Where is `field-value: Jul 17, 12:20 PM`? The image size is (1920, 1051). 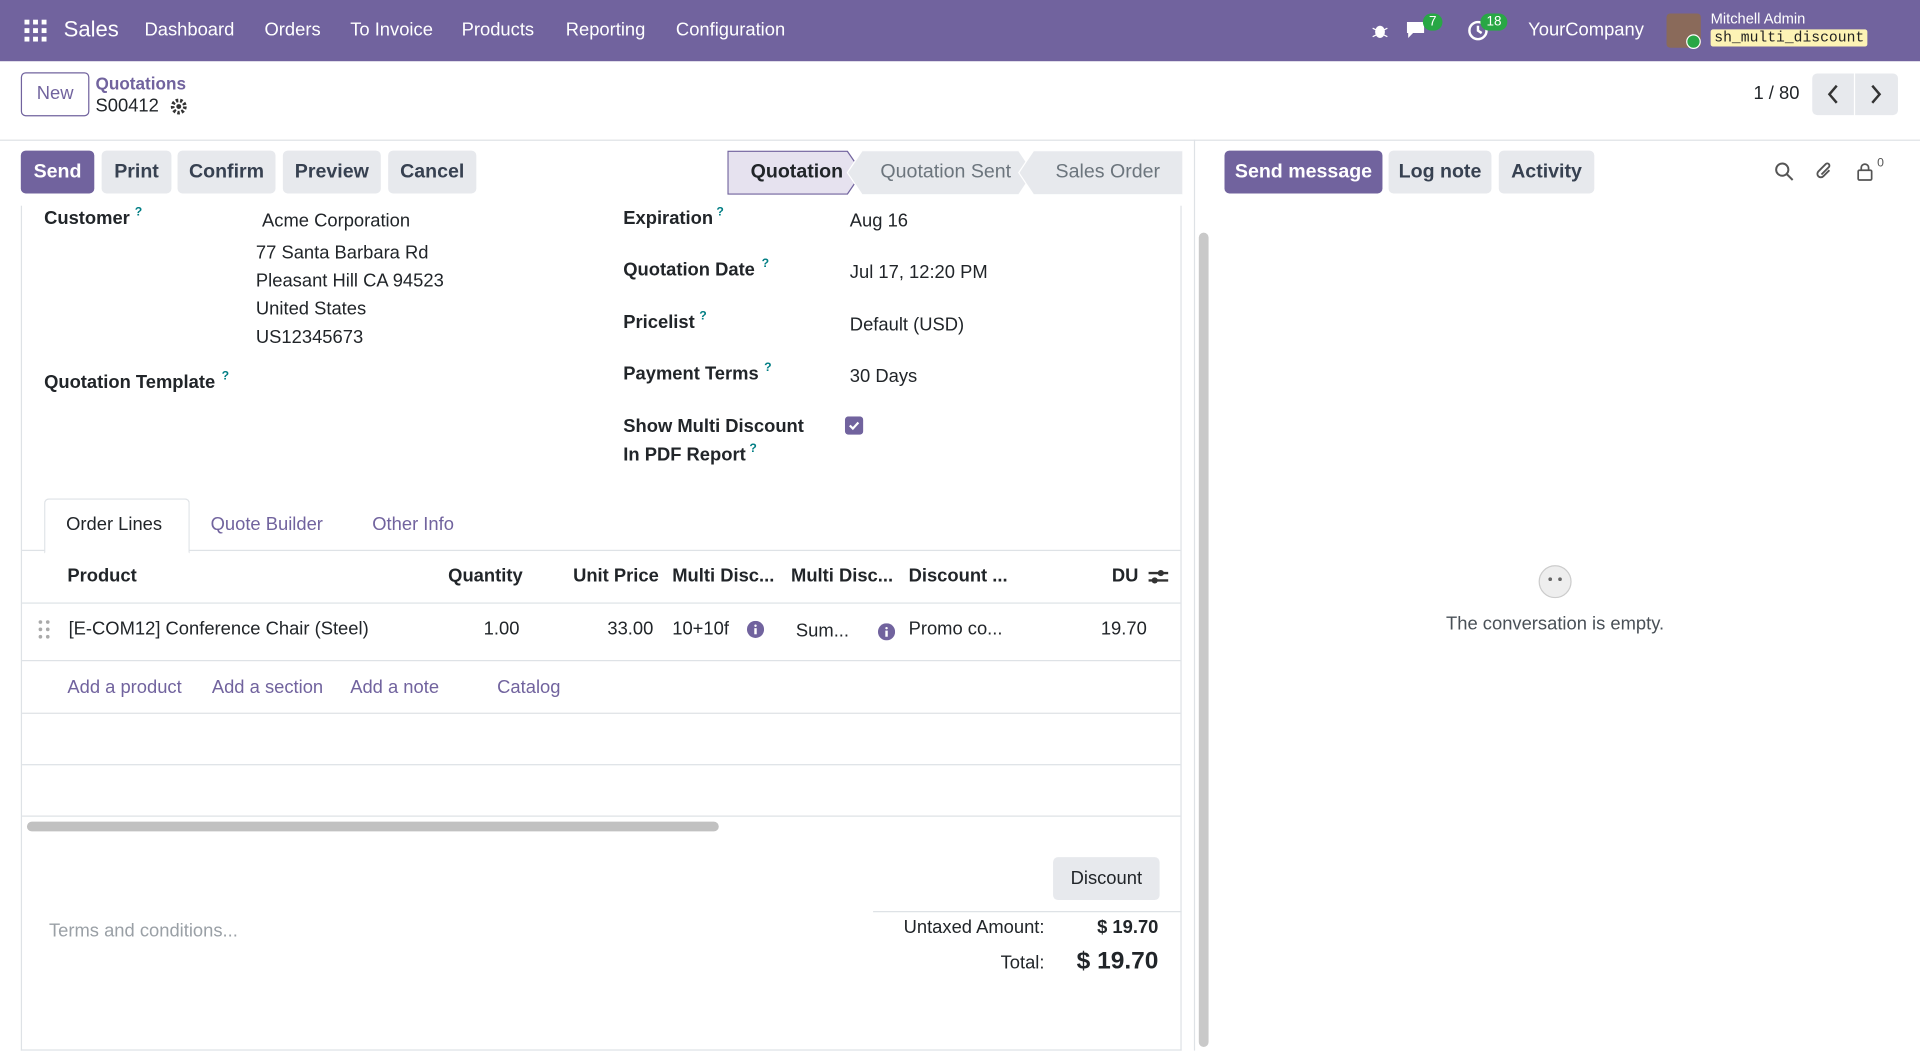 field-value: Jul 17, 12:20 PM is located at coordinates (918, 272).